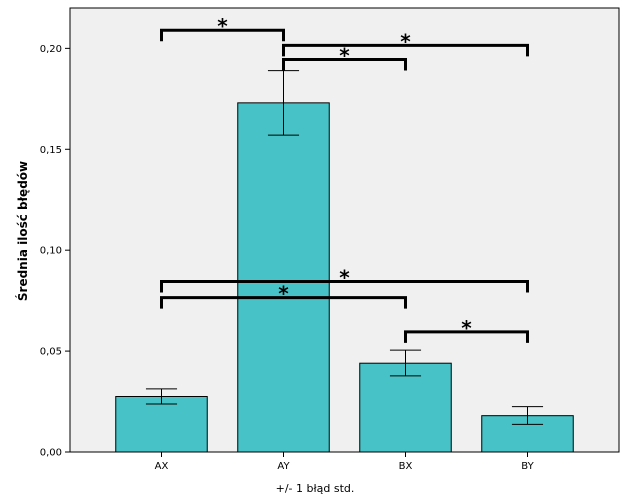 Image resolution: width=629 pixels, height=504 pixels. Describe the element at coordinates (222, 26) in the screenshot. I see `significance-star-ax-ay: *` at that location.